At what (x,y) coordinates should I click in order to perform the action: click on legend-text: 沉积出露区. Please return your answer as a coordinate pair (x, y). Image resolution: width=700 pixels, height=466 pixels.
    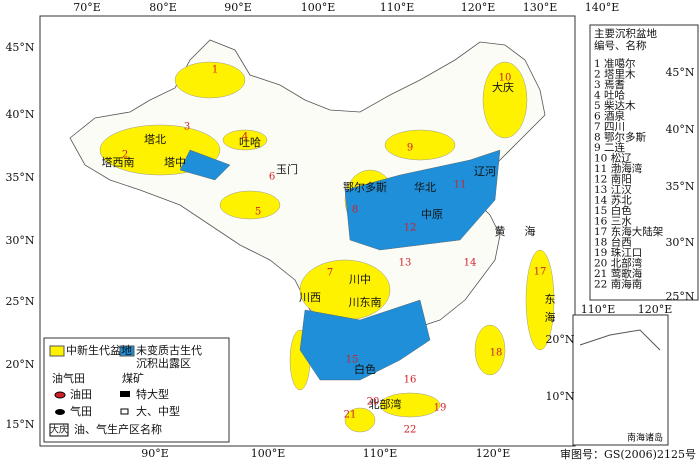
    Looking at the image, I should click on (163, 363).